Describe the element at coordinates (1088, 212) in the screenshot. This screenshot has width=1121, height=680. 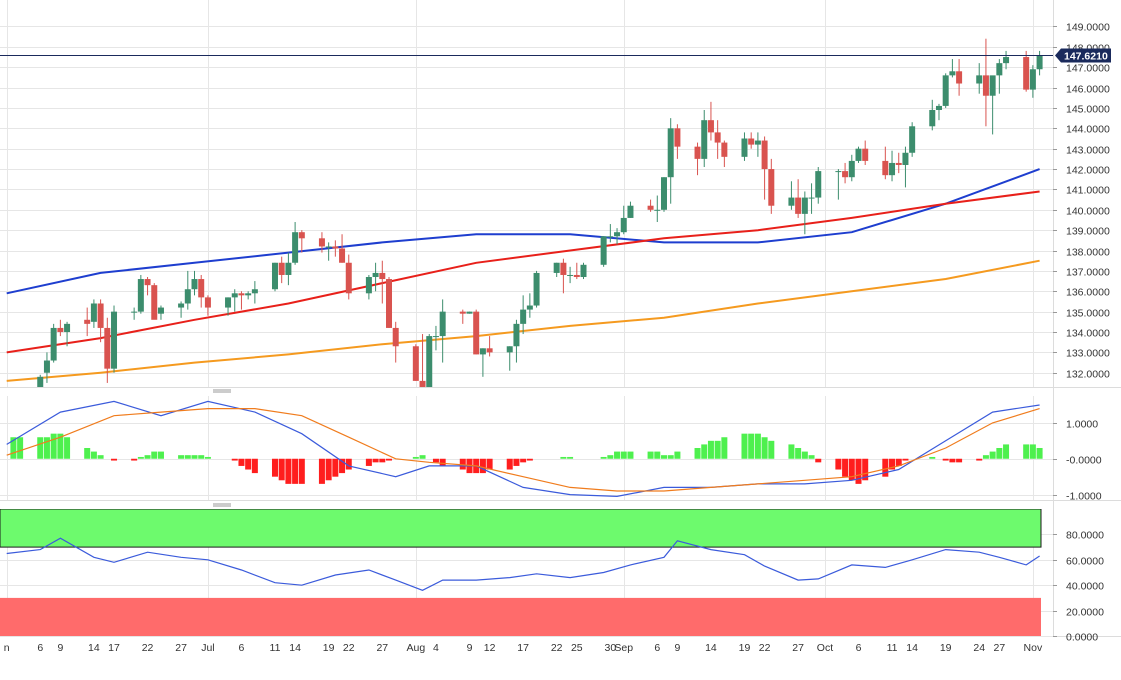
I see `price-tick-label: 140.0000` at that location.